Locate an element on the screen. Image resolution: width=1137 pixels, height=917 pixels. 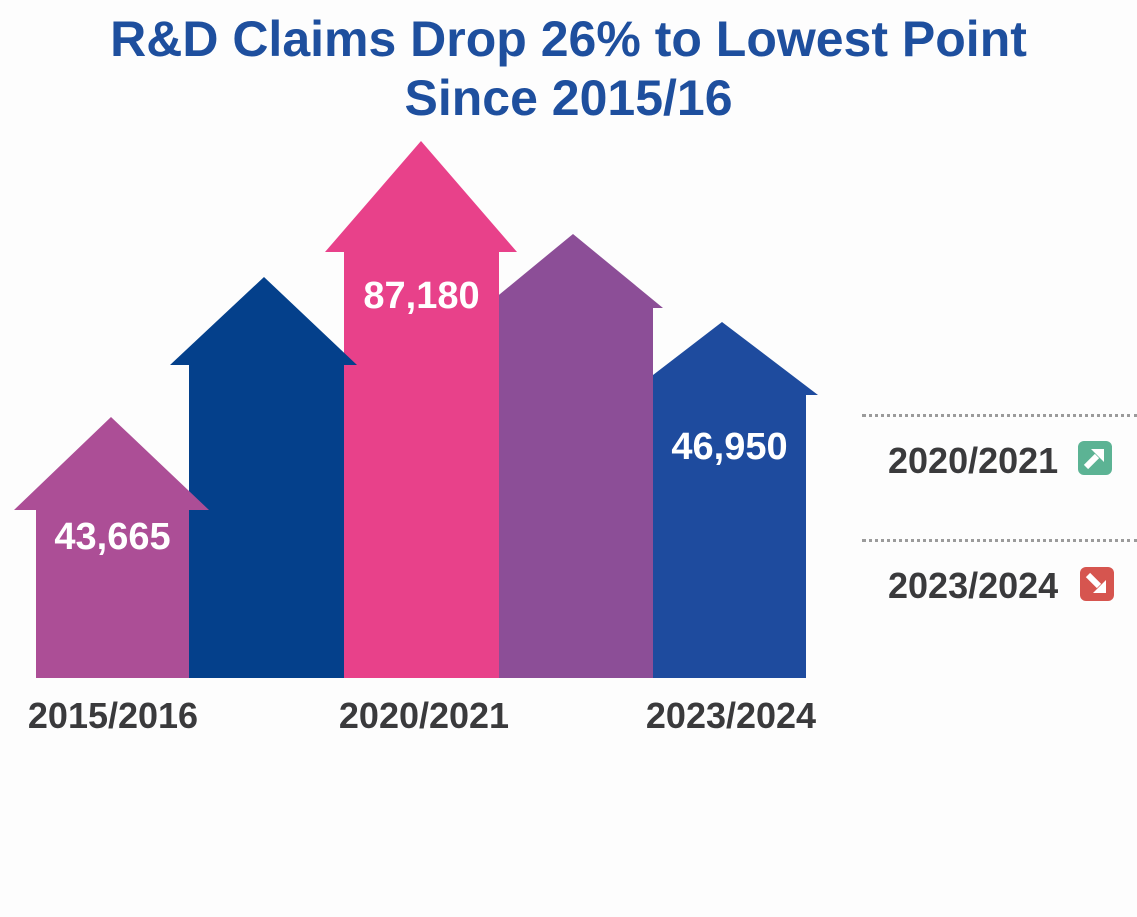
trend-down-icon is located at coordinates (1097, 584).